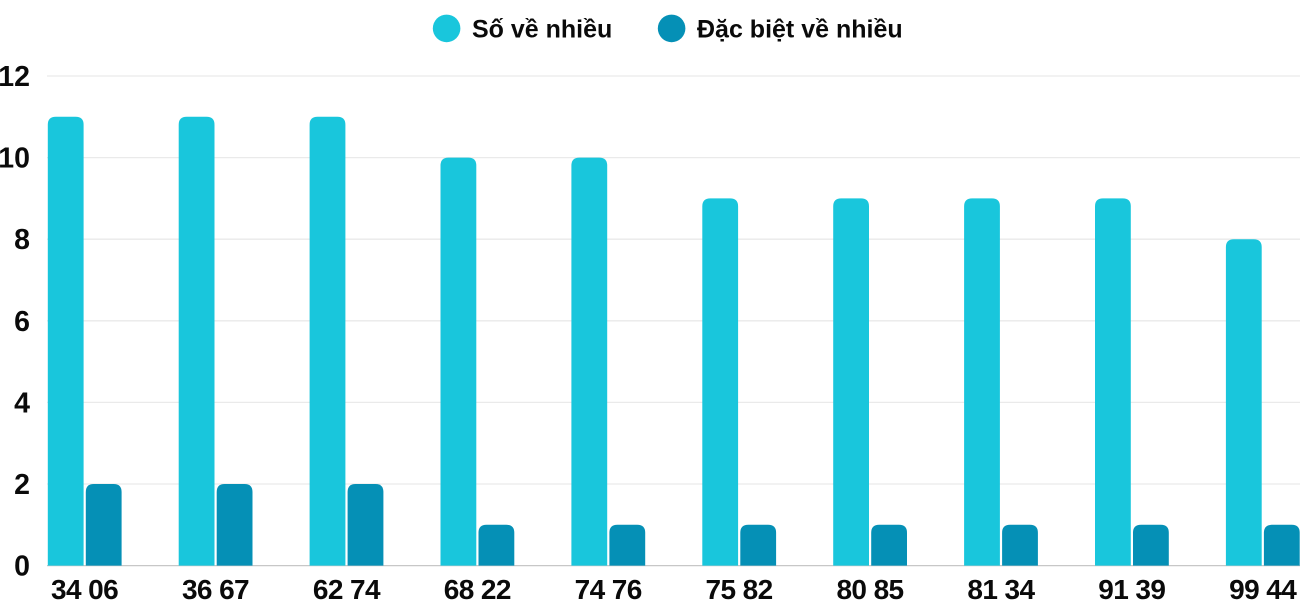 This screenshot has height=605, width=1300. I want to click on svg-text: 4, so click(22, 403).